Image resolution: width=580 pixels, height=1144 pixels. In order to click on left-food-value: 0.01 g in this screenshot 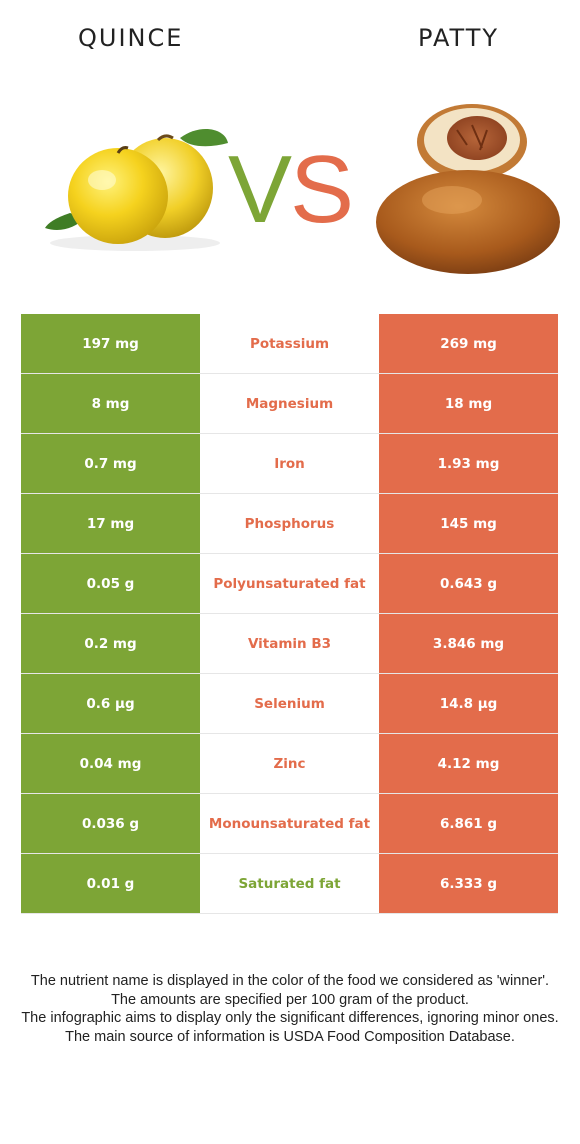, I will do `click(110, 883)`.